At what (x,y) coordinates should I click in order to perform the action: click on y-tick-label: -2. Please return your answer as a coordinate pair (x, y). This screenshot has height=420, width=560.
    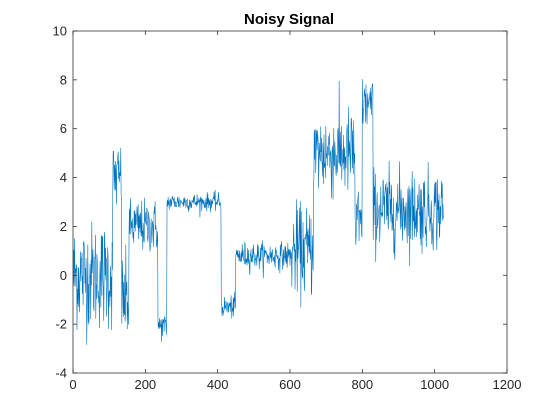
    Looking at the image, I should click on (61, 324).